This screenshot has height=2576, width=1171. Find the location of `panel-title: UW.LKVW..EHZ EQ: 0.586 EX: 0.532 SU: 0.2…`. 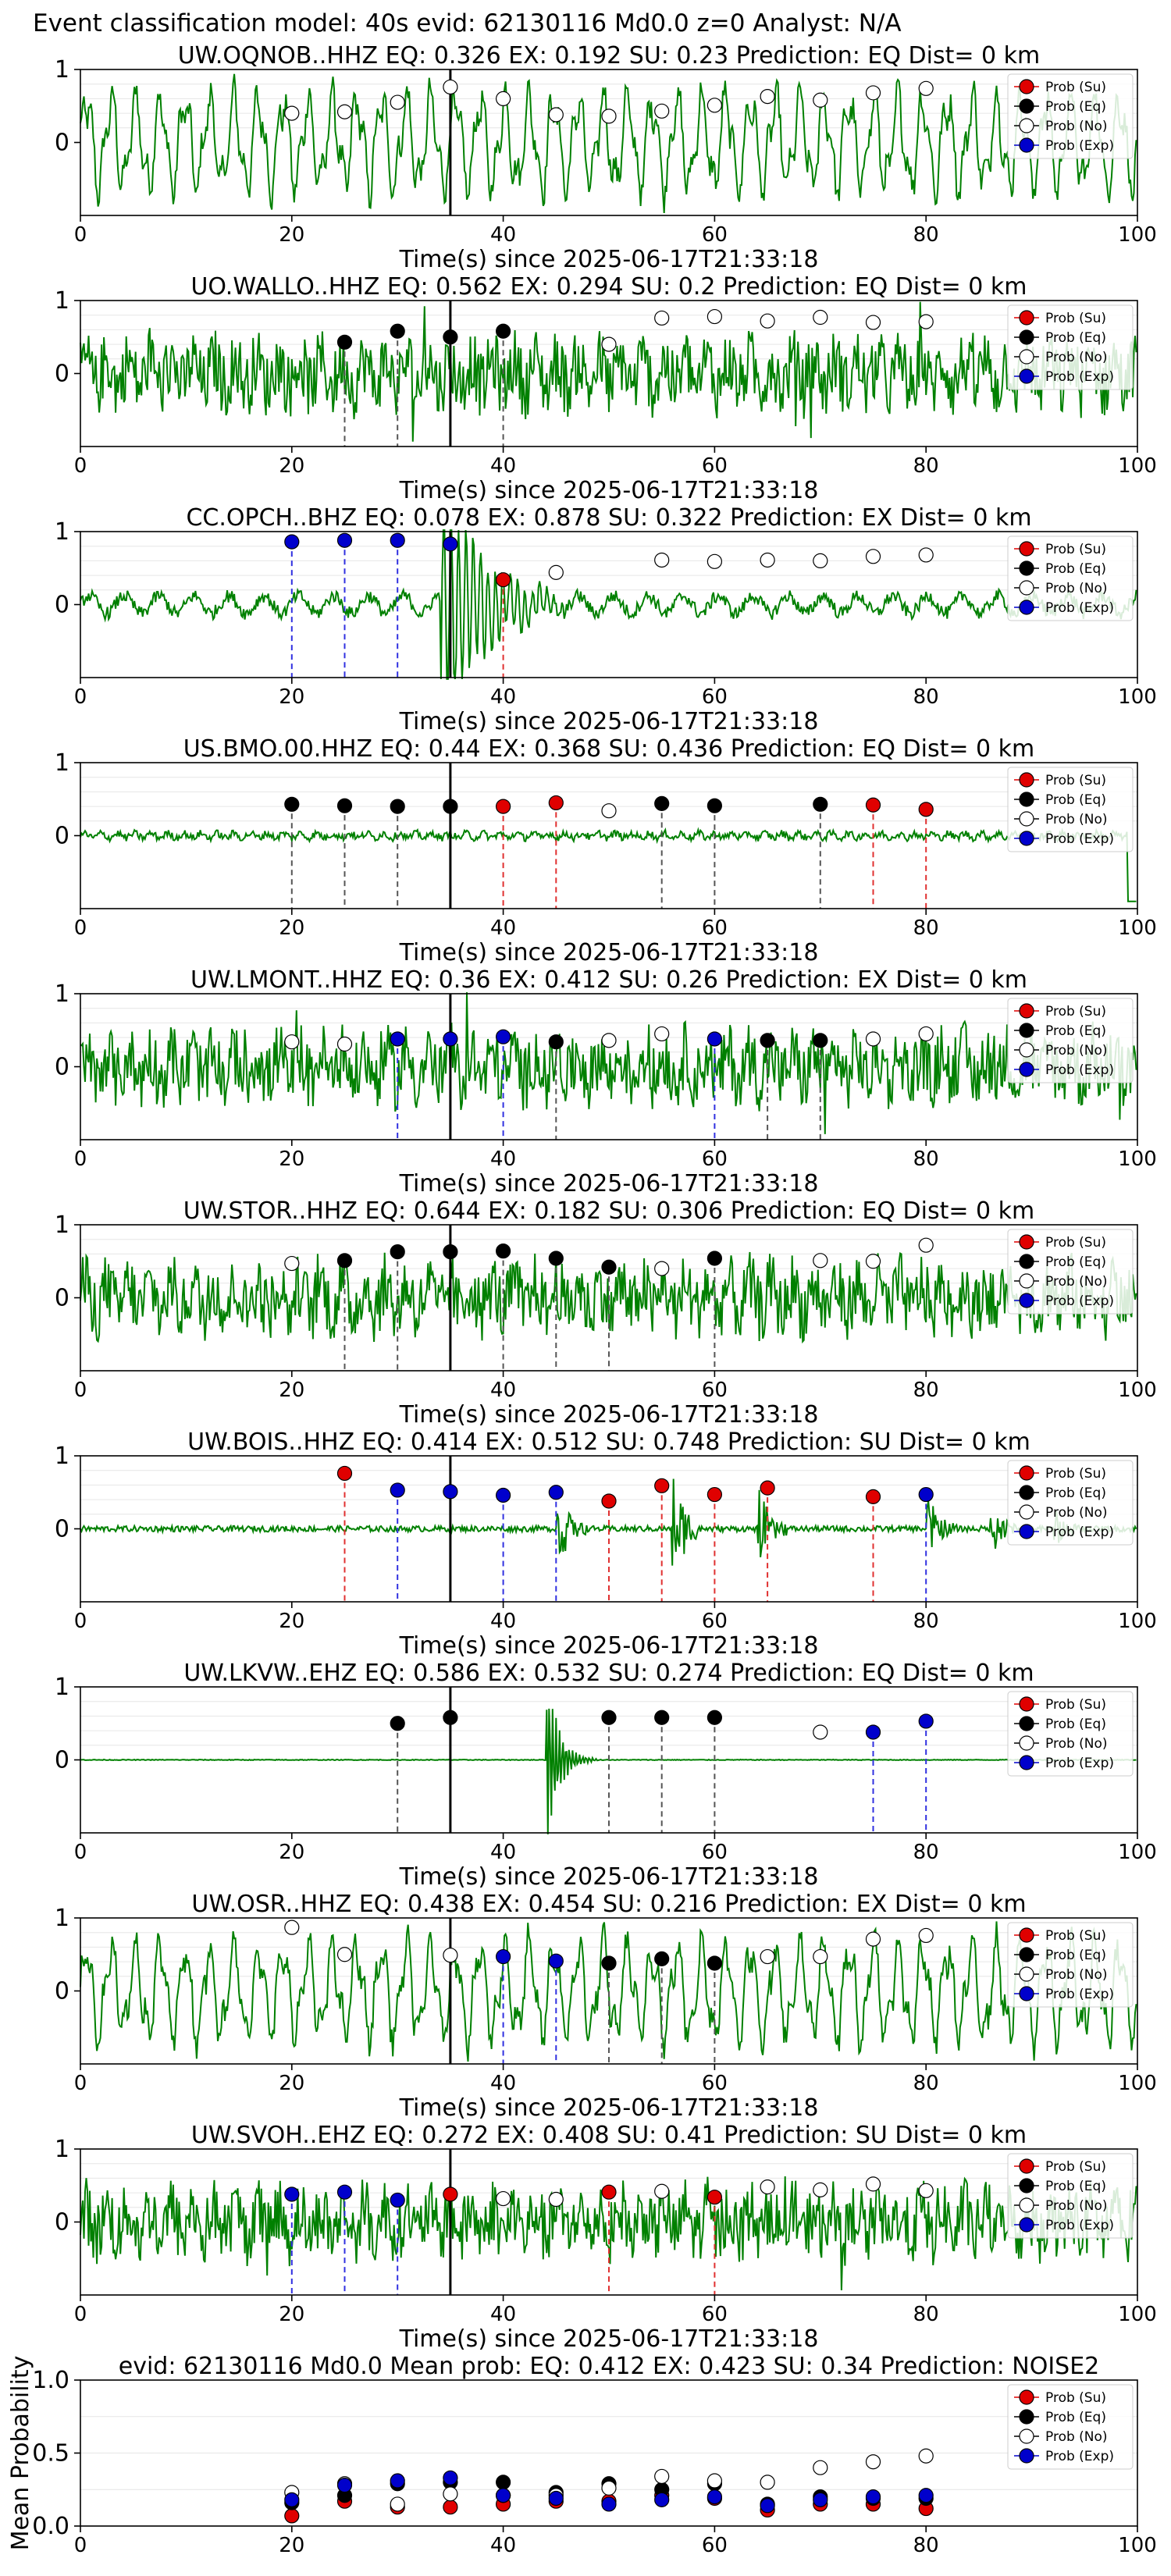

panel-title: UW.LKVW..EHZ EQ: 0.586 EX: 0.532 SU: 0.2… is located at coordinates (608, 1674).